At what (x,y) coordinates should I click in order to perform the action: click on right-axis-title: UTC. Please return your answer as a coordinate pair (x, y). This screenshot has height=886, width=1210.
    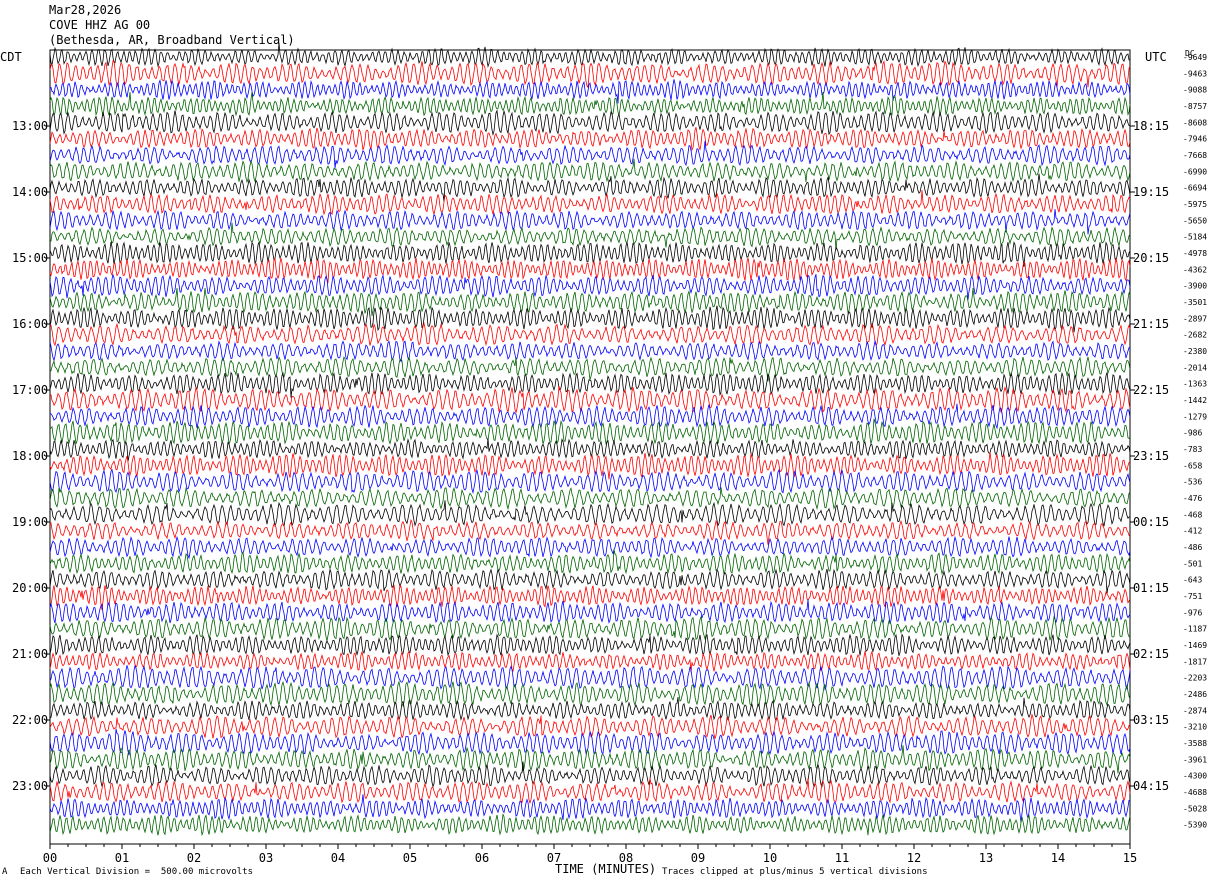
    Looking at the image, I should click on (1156, 57).